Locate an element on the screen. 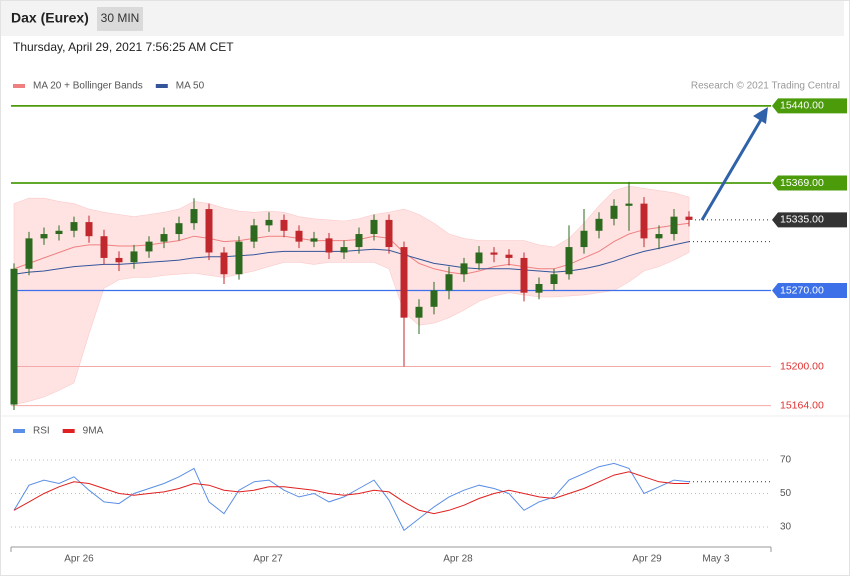 The image size is (850, 576). x-tick-label: Apr 28 is located at coordinates (458, 559).